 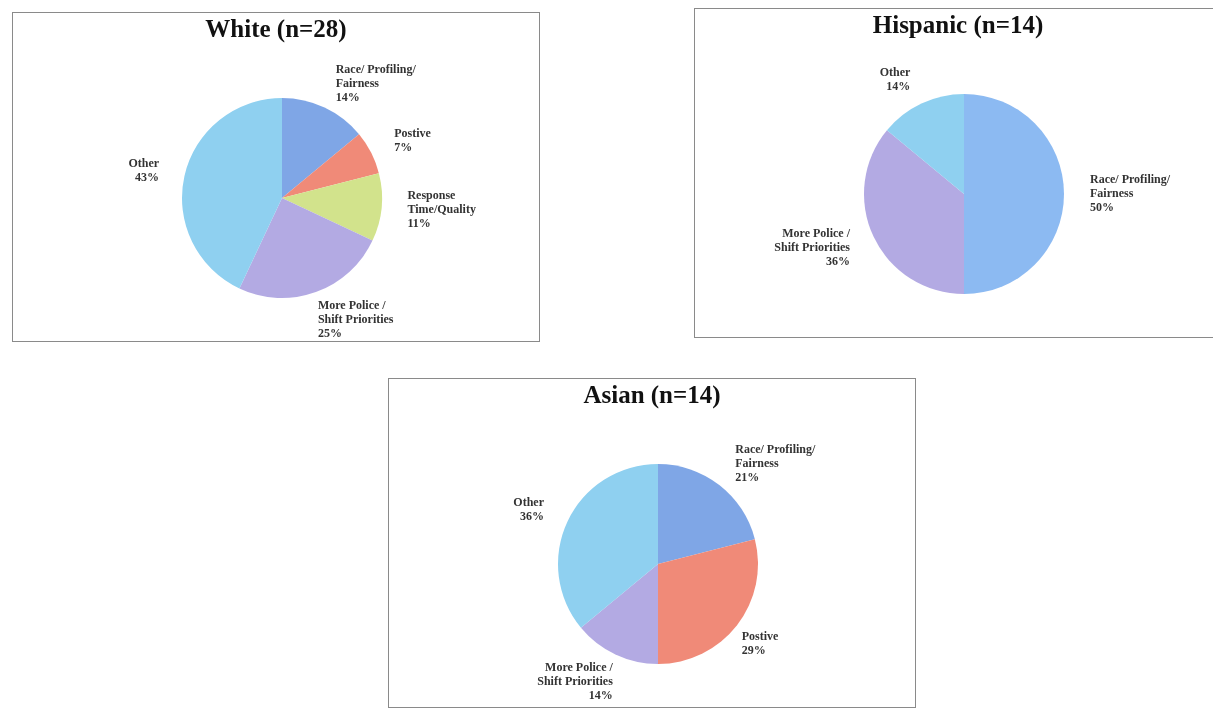 I want to click on data-label: 43%, so click(x=147, y=176).